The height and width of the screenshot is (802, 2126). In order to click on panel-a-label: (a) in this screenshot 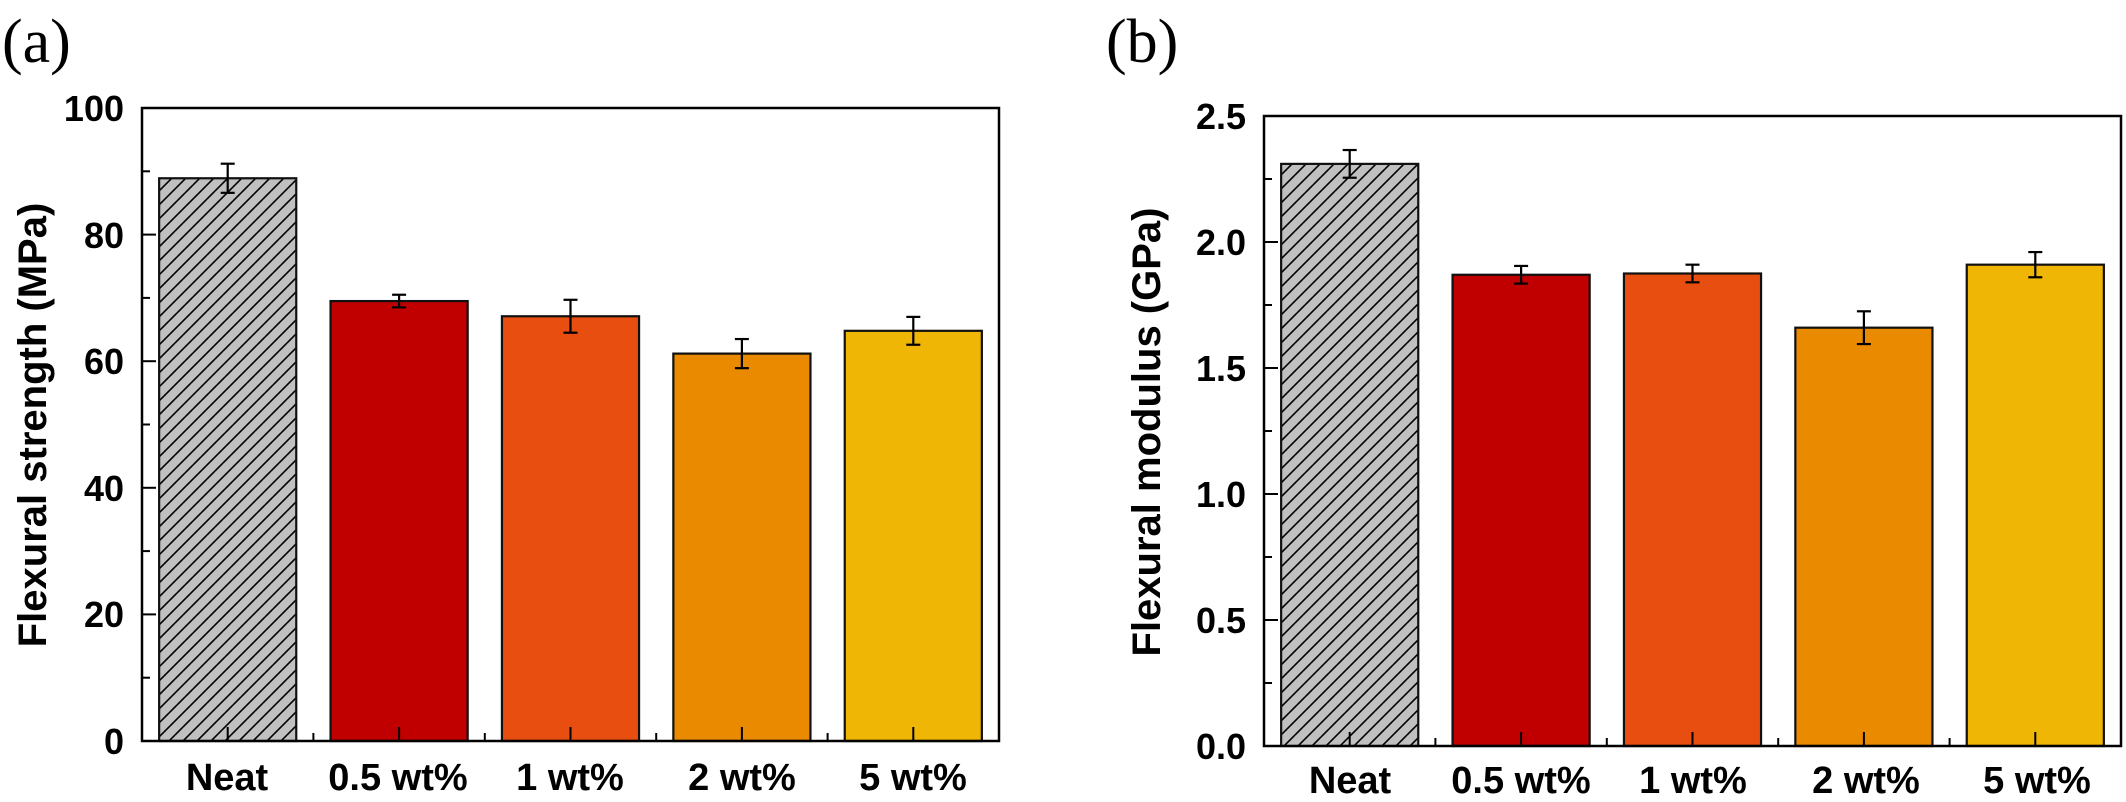, I will do `click(36, 42)`.